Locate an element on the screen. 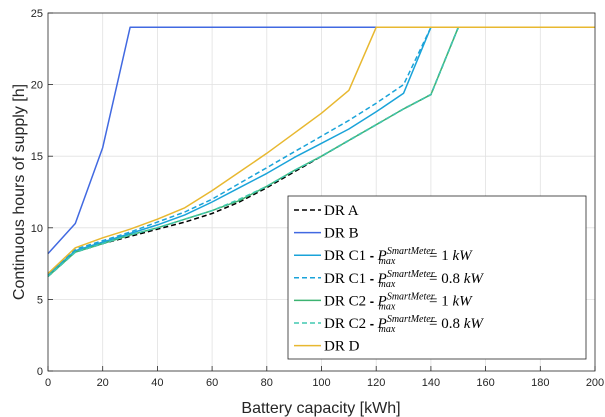 The height and width of the screenshot is (417, 605). legend-entry-1: DR A is located at coordinates (341, 211).